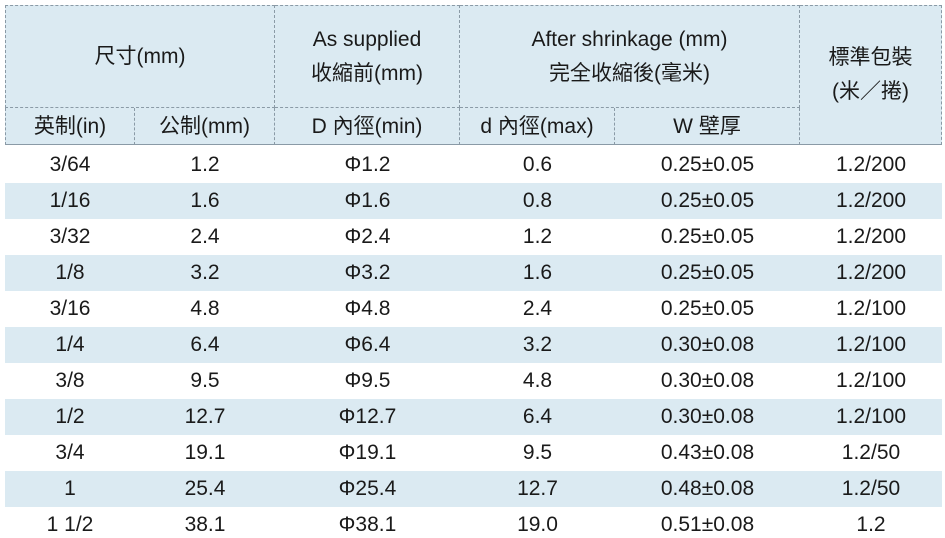 Image resolution: width=945 pixels, height=538 pixels. I want to click on table-row: 3/4 19.1 Φ19.1 9.5 0.43±0.08 1.2/50, so click(473, 453).